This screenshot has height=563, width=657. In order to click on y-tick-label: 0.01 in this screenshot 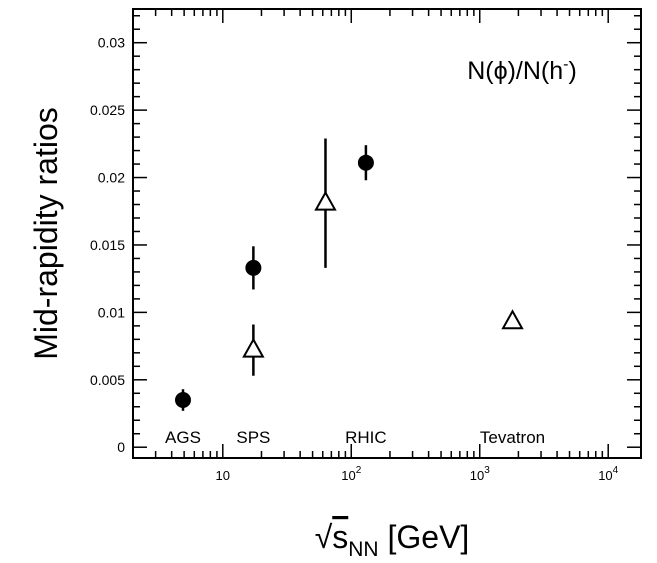, I will do `click(111, 312)`.